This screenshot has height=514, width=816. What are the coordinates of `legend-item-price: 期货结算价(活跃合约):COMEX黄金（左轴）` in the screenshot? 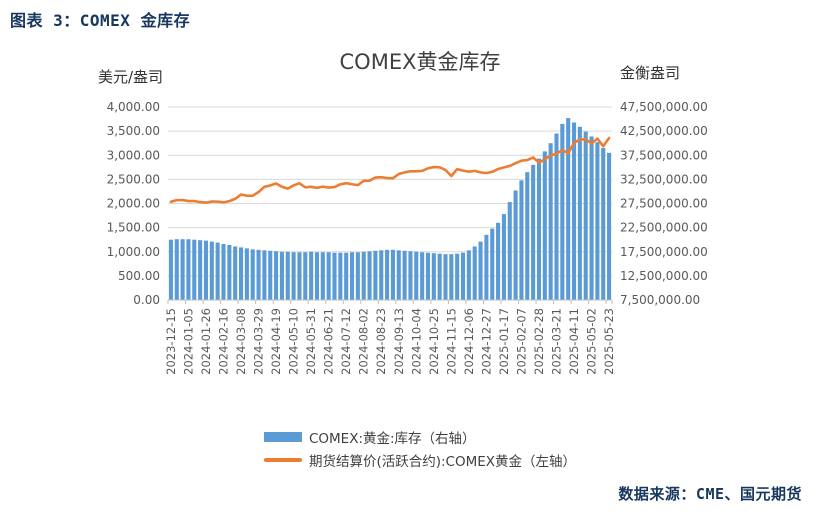 It's located at (419, 460).